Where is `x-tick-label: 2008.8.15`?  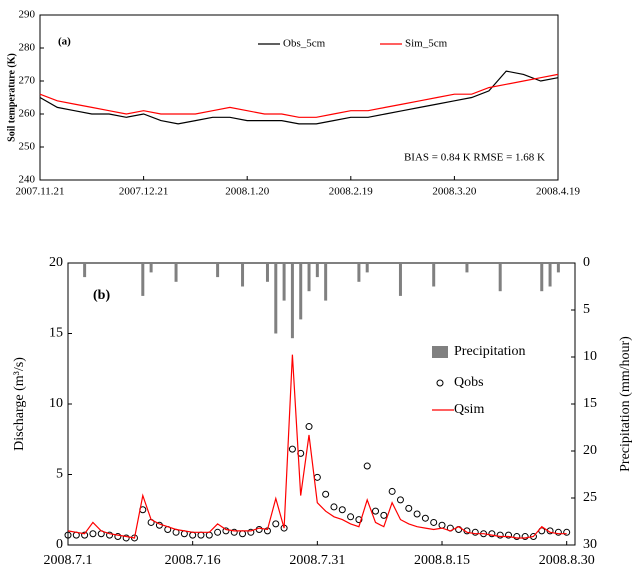
x-tick-label: 2008.8.15 is located at coordinates (442, 560).